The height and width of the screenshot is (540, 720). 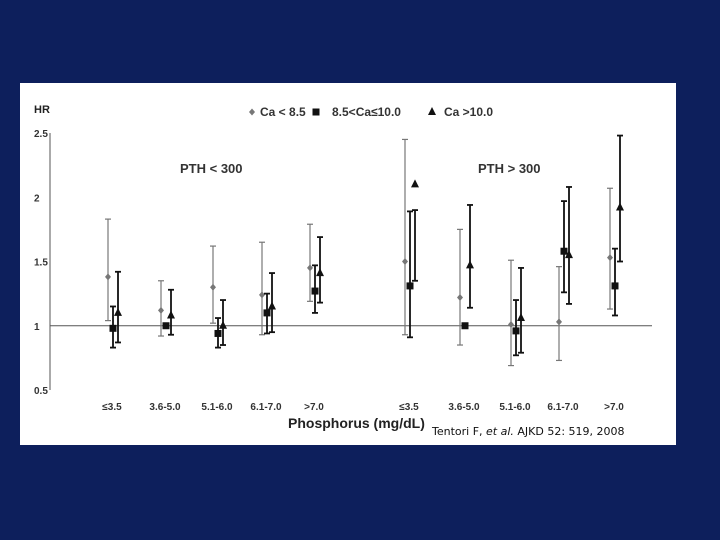 What do you see at coordinates (468, 112) in the screenshot?
I see `legend-label: Ca >10.0` at bounding box center [468, 112].